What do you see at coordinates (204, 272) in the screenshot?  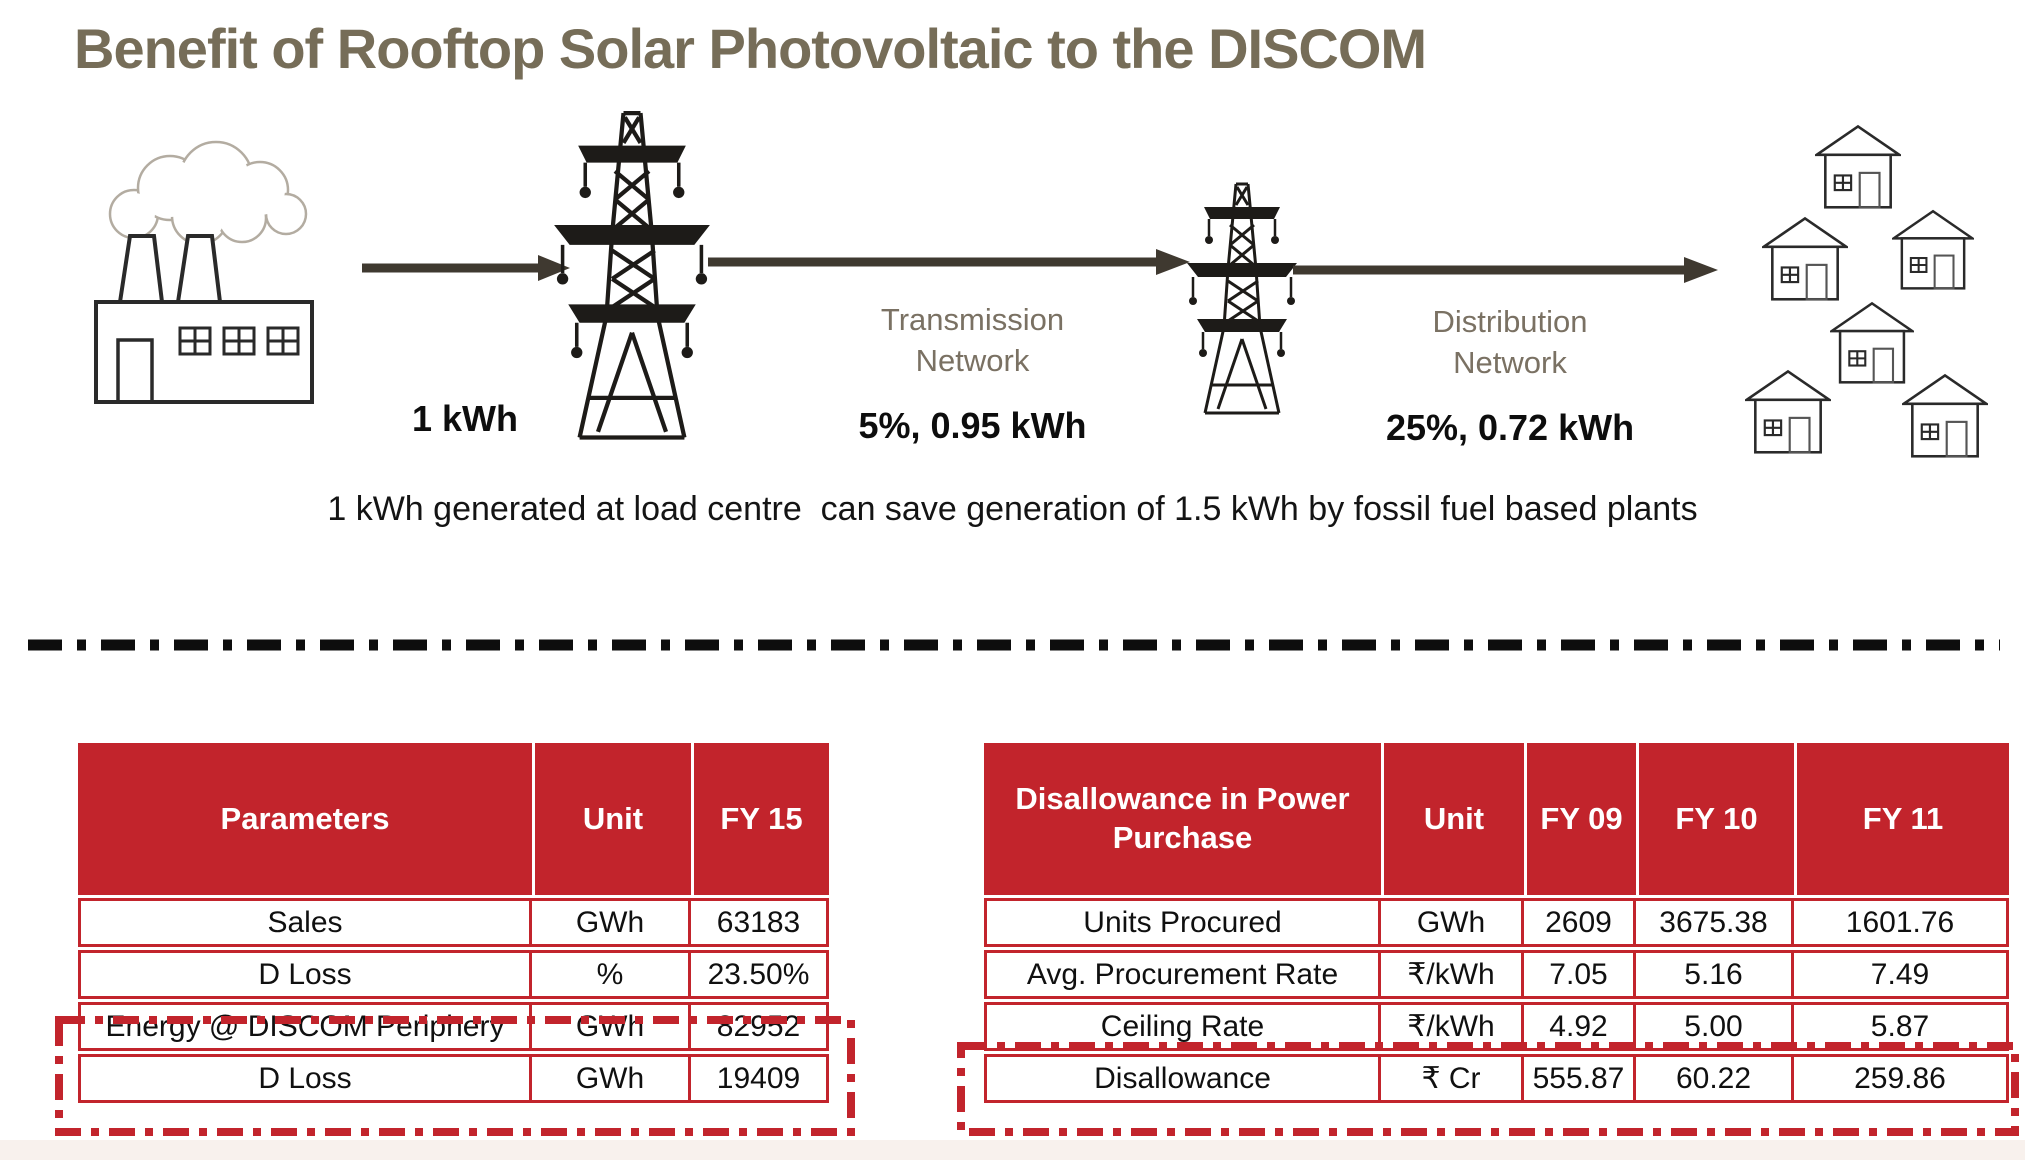 I see `factory-icon` at bounding box center [204, 272].